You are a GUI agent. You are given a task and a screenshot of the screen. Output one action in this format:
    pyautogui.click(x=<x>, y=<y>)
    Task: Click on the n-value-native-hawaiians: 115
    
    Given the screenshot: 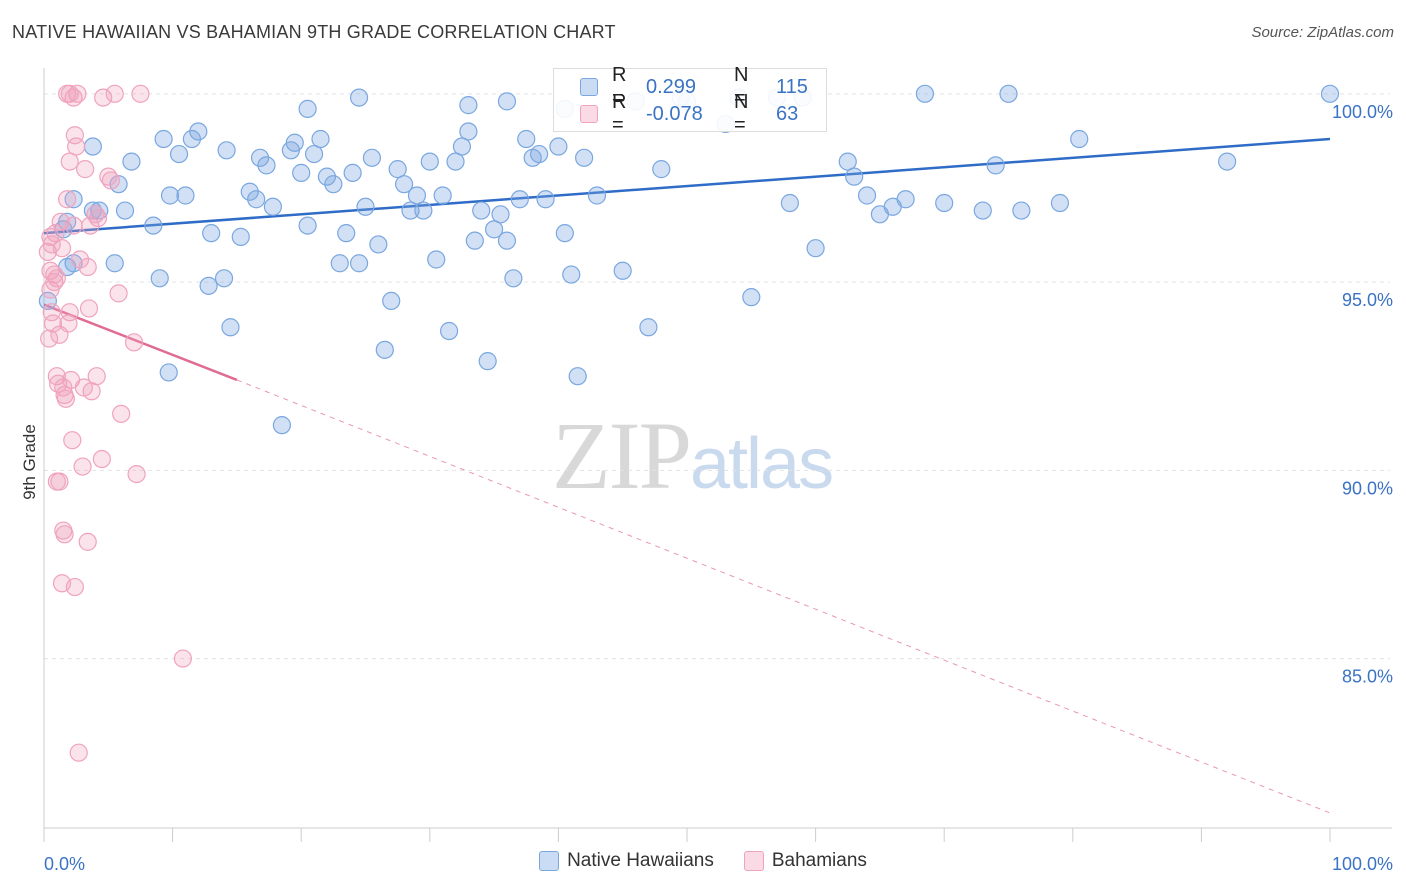 What is the action you would take?
    pyautogui.click(x=792, y=86)
    